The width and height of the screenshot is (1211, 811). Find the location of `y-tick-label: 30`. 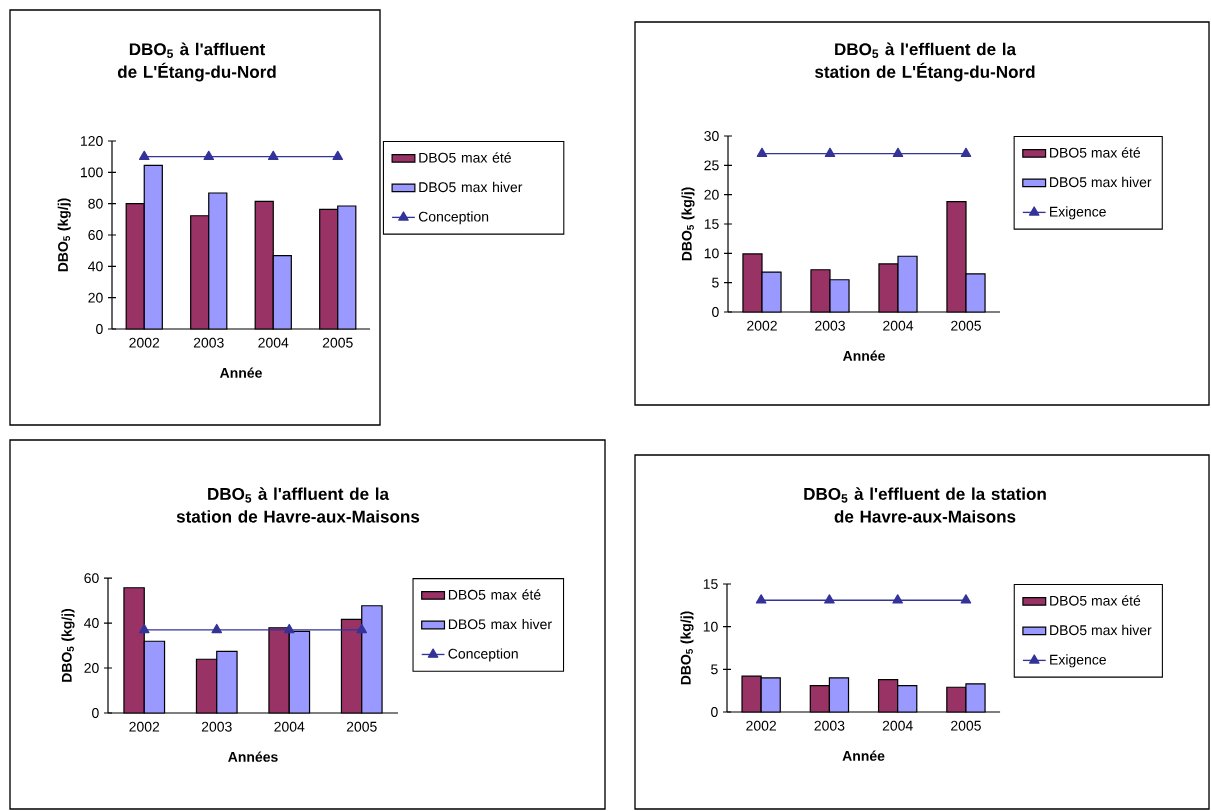

y-tick-label: 30 is located at coordinates (711, 136).